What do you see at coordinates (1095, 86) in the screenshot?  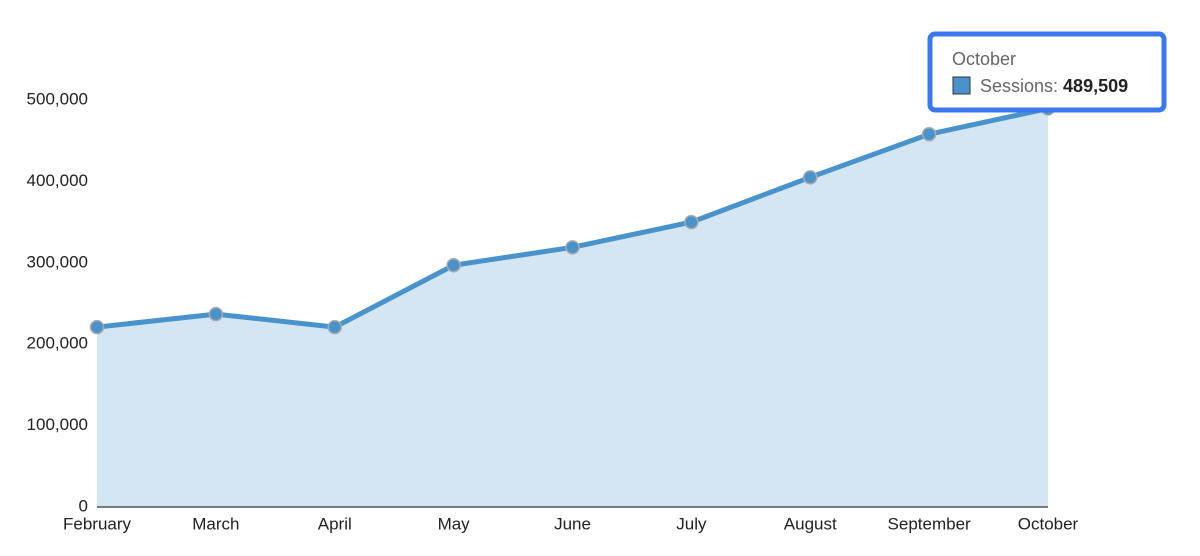 I see `tooltip-value: 489,509` at bounding box center [1095, 86].